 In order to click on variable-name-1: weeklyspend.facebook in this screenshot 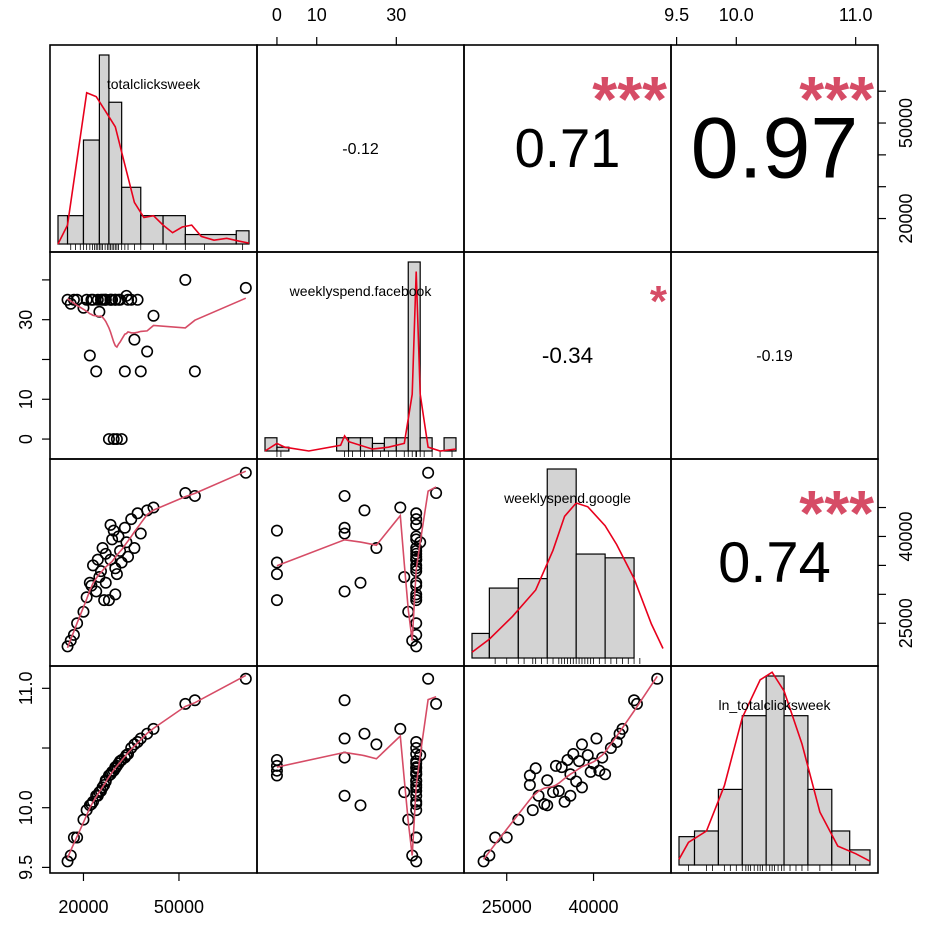, I will do `click(361, 291)`.